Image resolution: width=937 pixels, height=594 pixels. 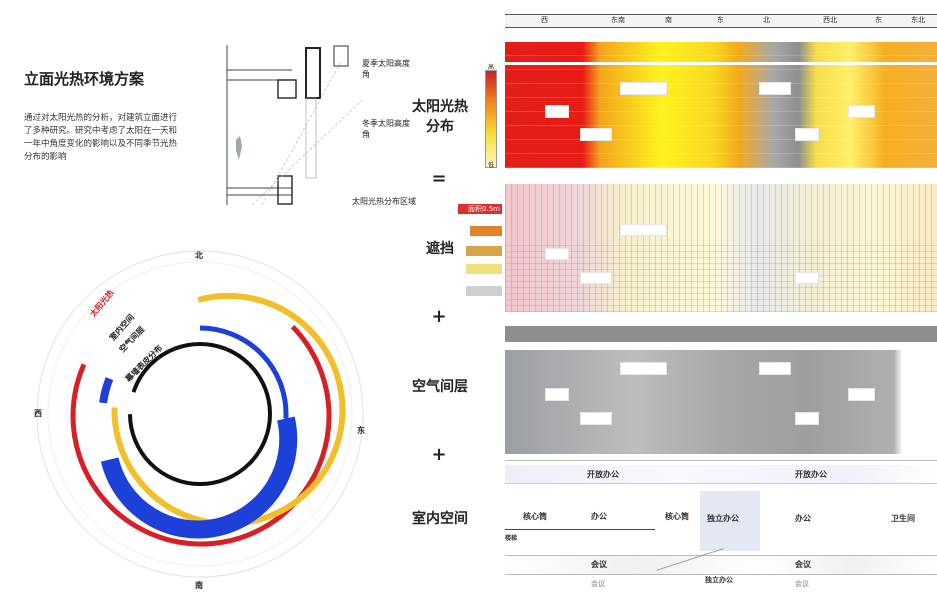 What do you see at coordinates (723, 518) in the screenshot?
I see `plan-mid-3: 独立办公` at bounding box center [723, 518].